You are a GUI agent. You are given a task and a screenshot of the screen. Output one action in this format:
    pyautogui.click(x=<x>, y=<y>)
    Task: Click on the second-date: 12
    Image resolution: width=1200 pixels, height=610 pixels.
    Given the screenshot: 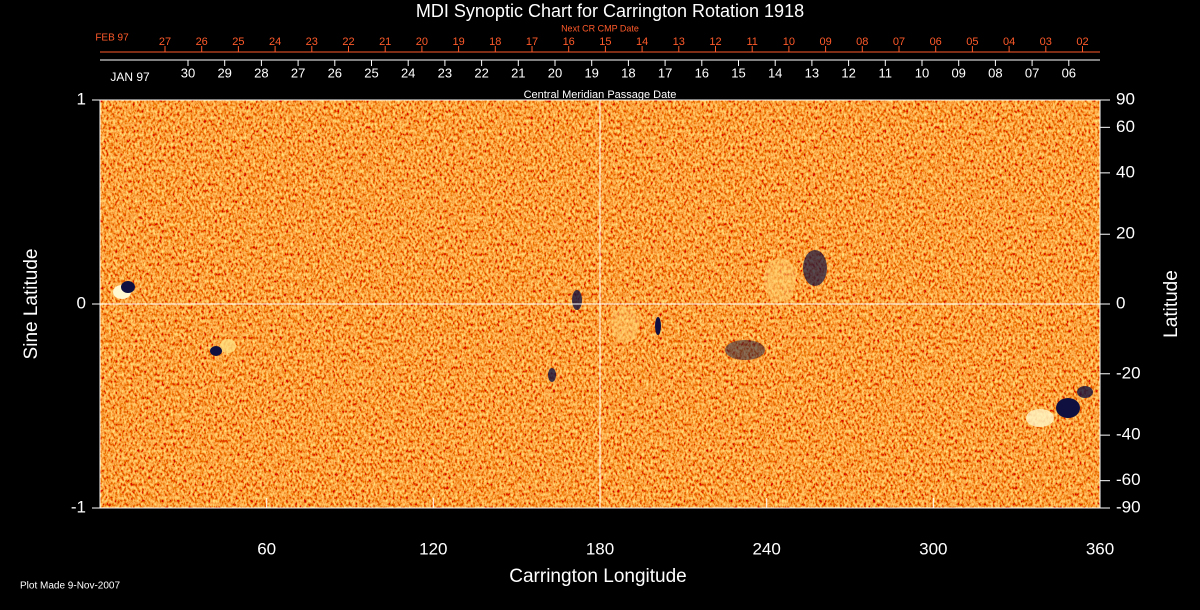 What is the action you would take?
    pyautogui.click(x=848, y=72)
    